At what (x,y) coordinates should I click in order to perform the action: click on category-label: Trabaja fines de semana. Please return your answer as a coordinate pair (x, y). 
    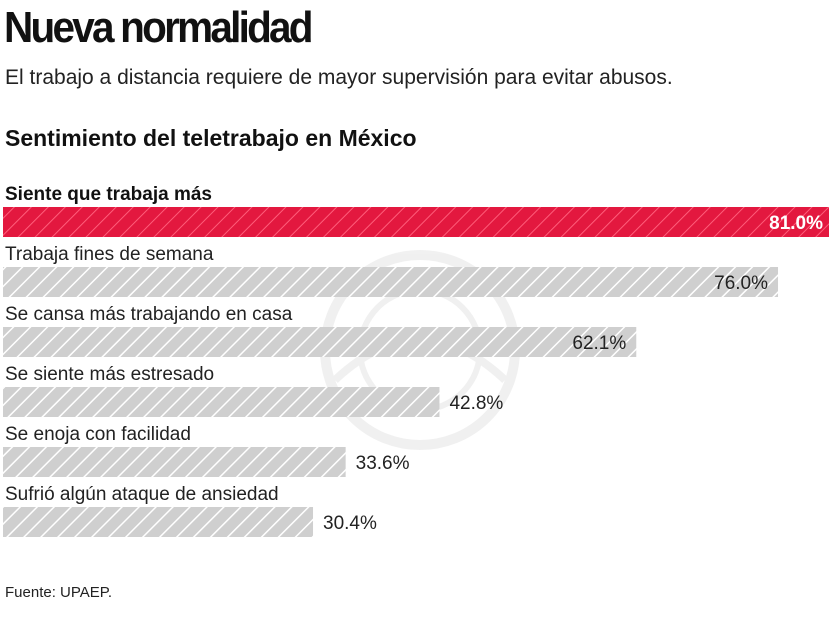
    Looking at the image, I should click on (109, 254).